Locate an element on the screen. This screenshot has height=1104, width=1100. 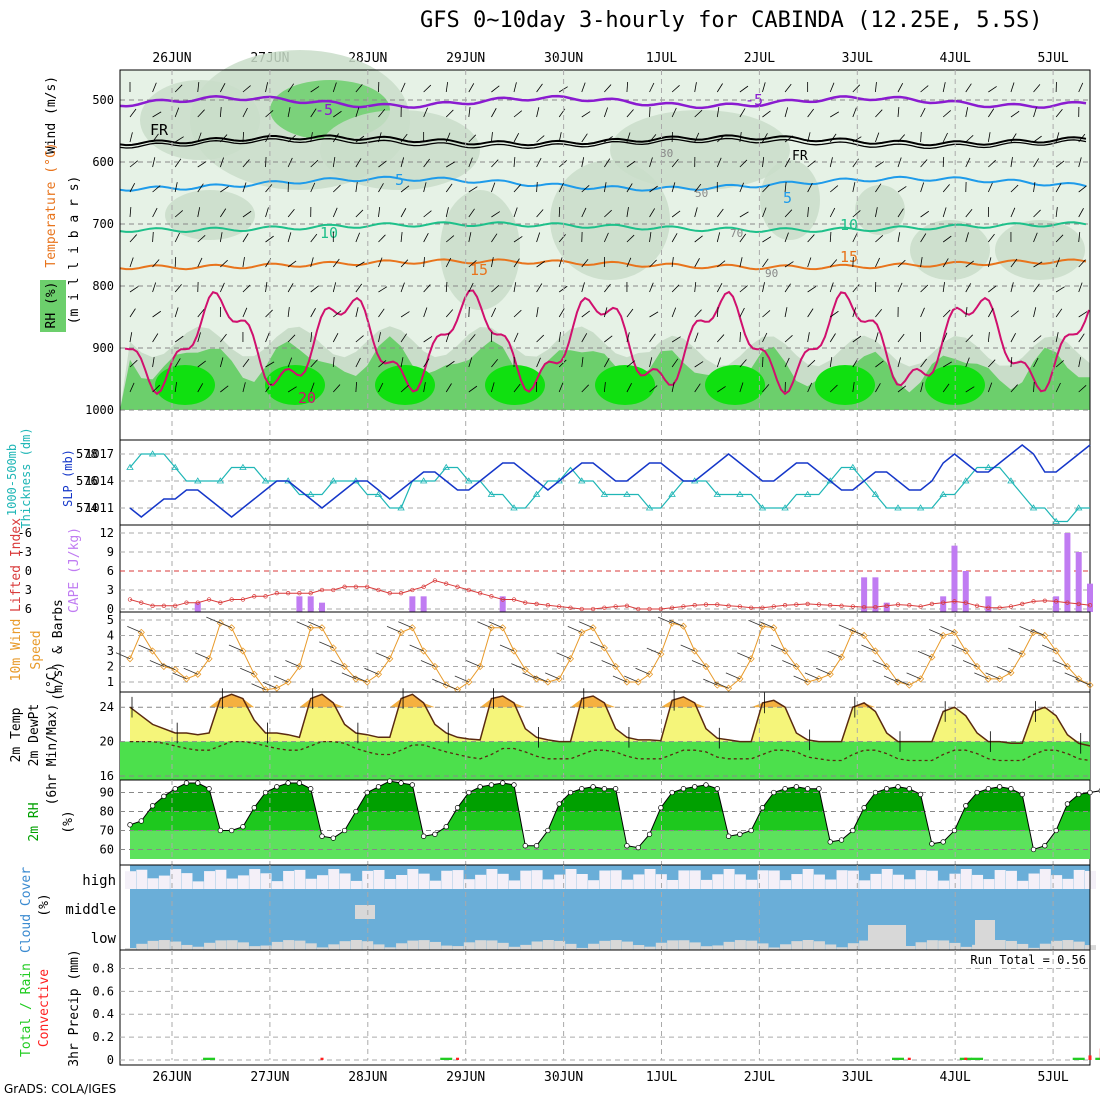
dewpt-fill is located at coordinates (605, 761).